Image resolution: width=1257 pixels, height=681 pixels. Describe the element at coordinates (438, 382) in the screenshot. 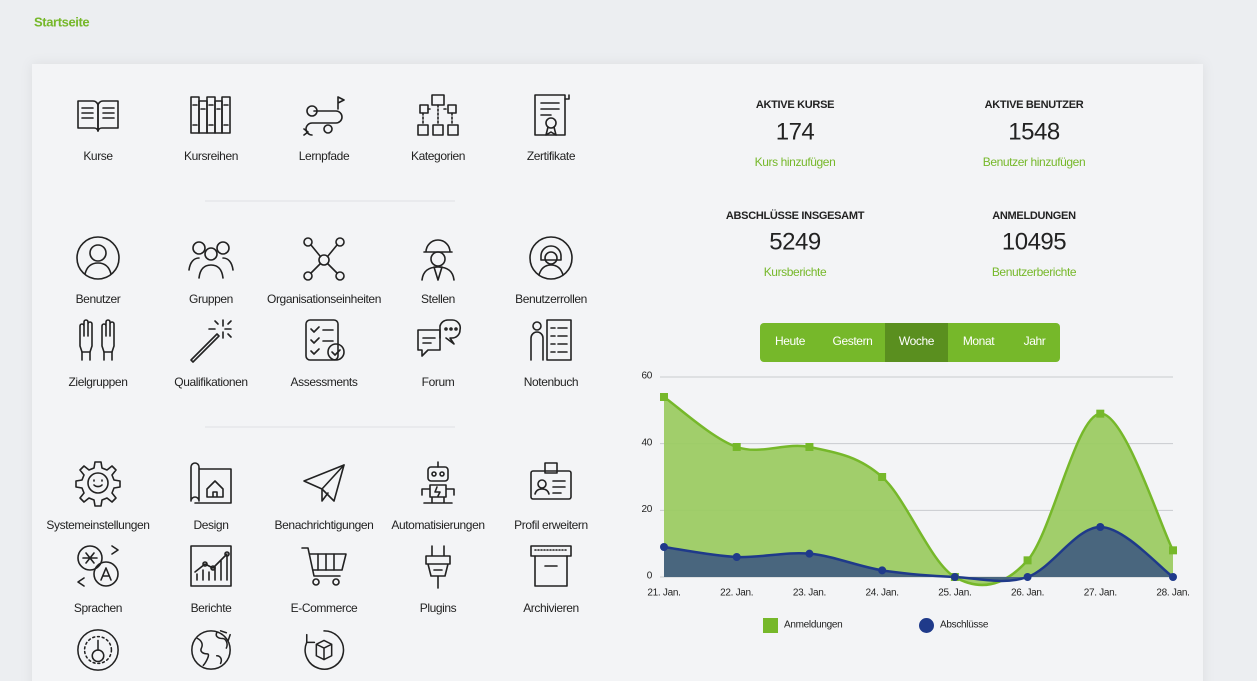

I see `menu-label: Forum` at that location.